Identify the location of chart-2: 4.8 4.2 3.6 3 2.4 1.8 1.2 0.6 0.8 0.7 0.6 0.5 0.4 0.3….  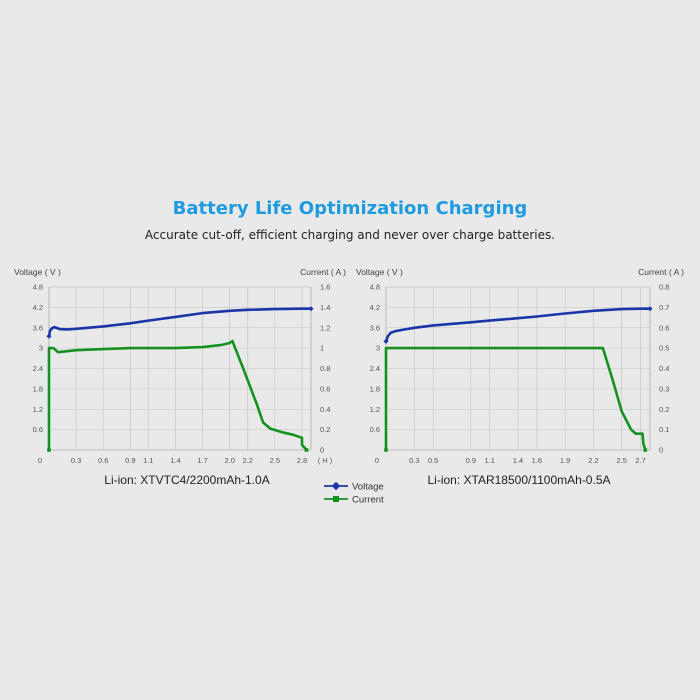
(520, 377).